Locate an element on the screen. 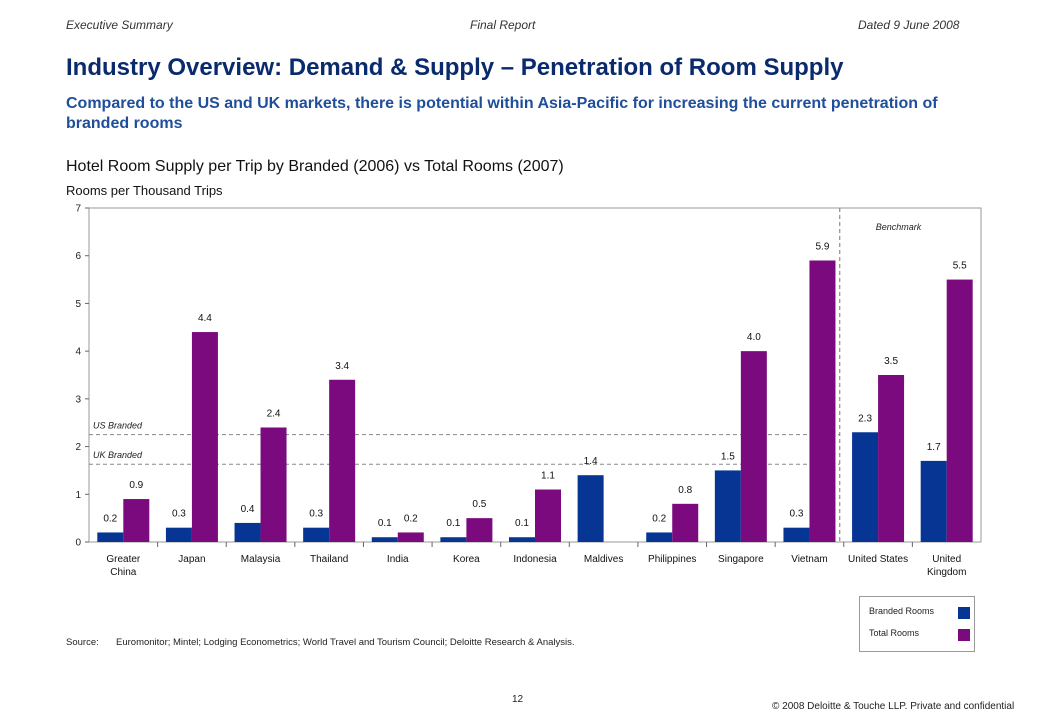 The width and height of the screenshot is (1040, 720). x-category-label: Thailand is located at coordinates (329, 559).